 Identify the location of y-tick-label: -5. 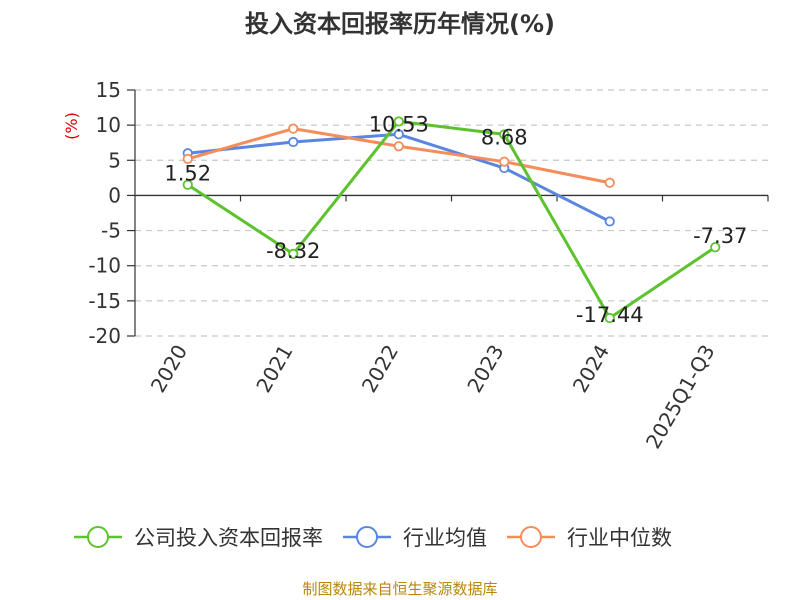
(111, 231).